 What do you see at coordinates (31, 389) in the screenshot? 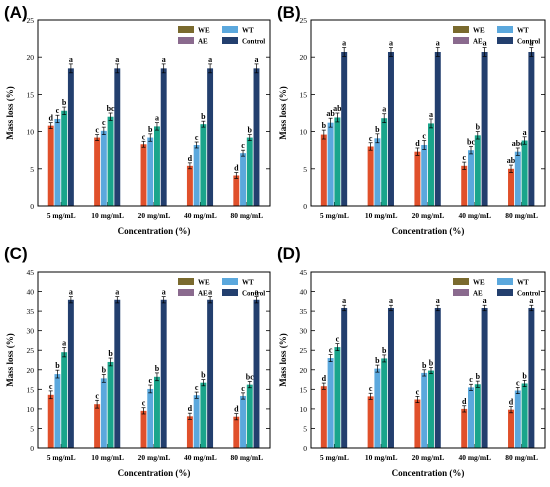
I see `y-tick-label: 15` at bounding box center [31, 389].